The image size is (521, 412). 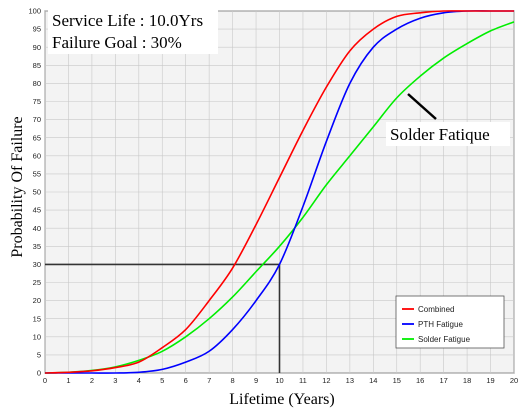 What do you see at coordinates (17, 186) in the screenshot?
I see `y-axis-title: Probability Of Failure` at bounding box center [17, 186].